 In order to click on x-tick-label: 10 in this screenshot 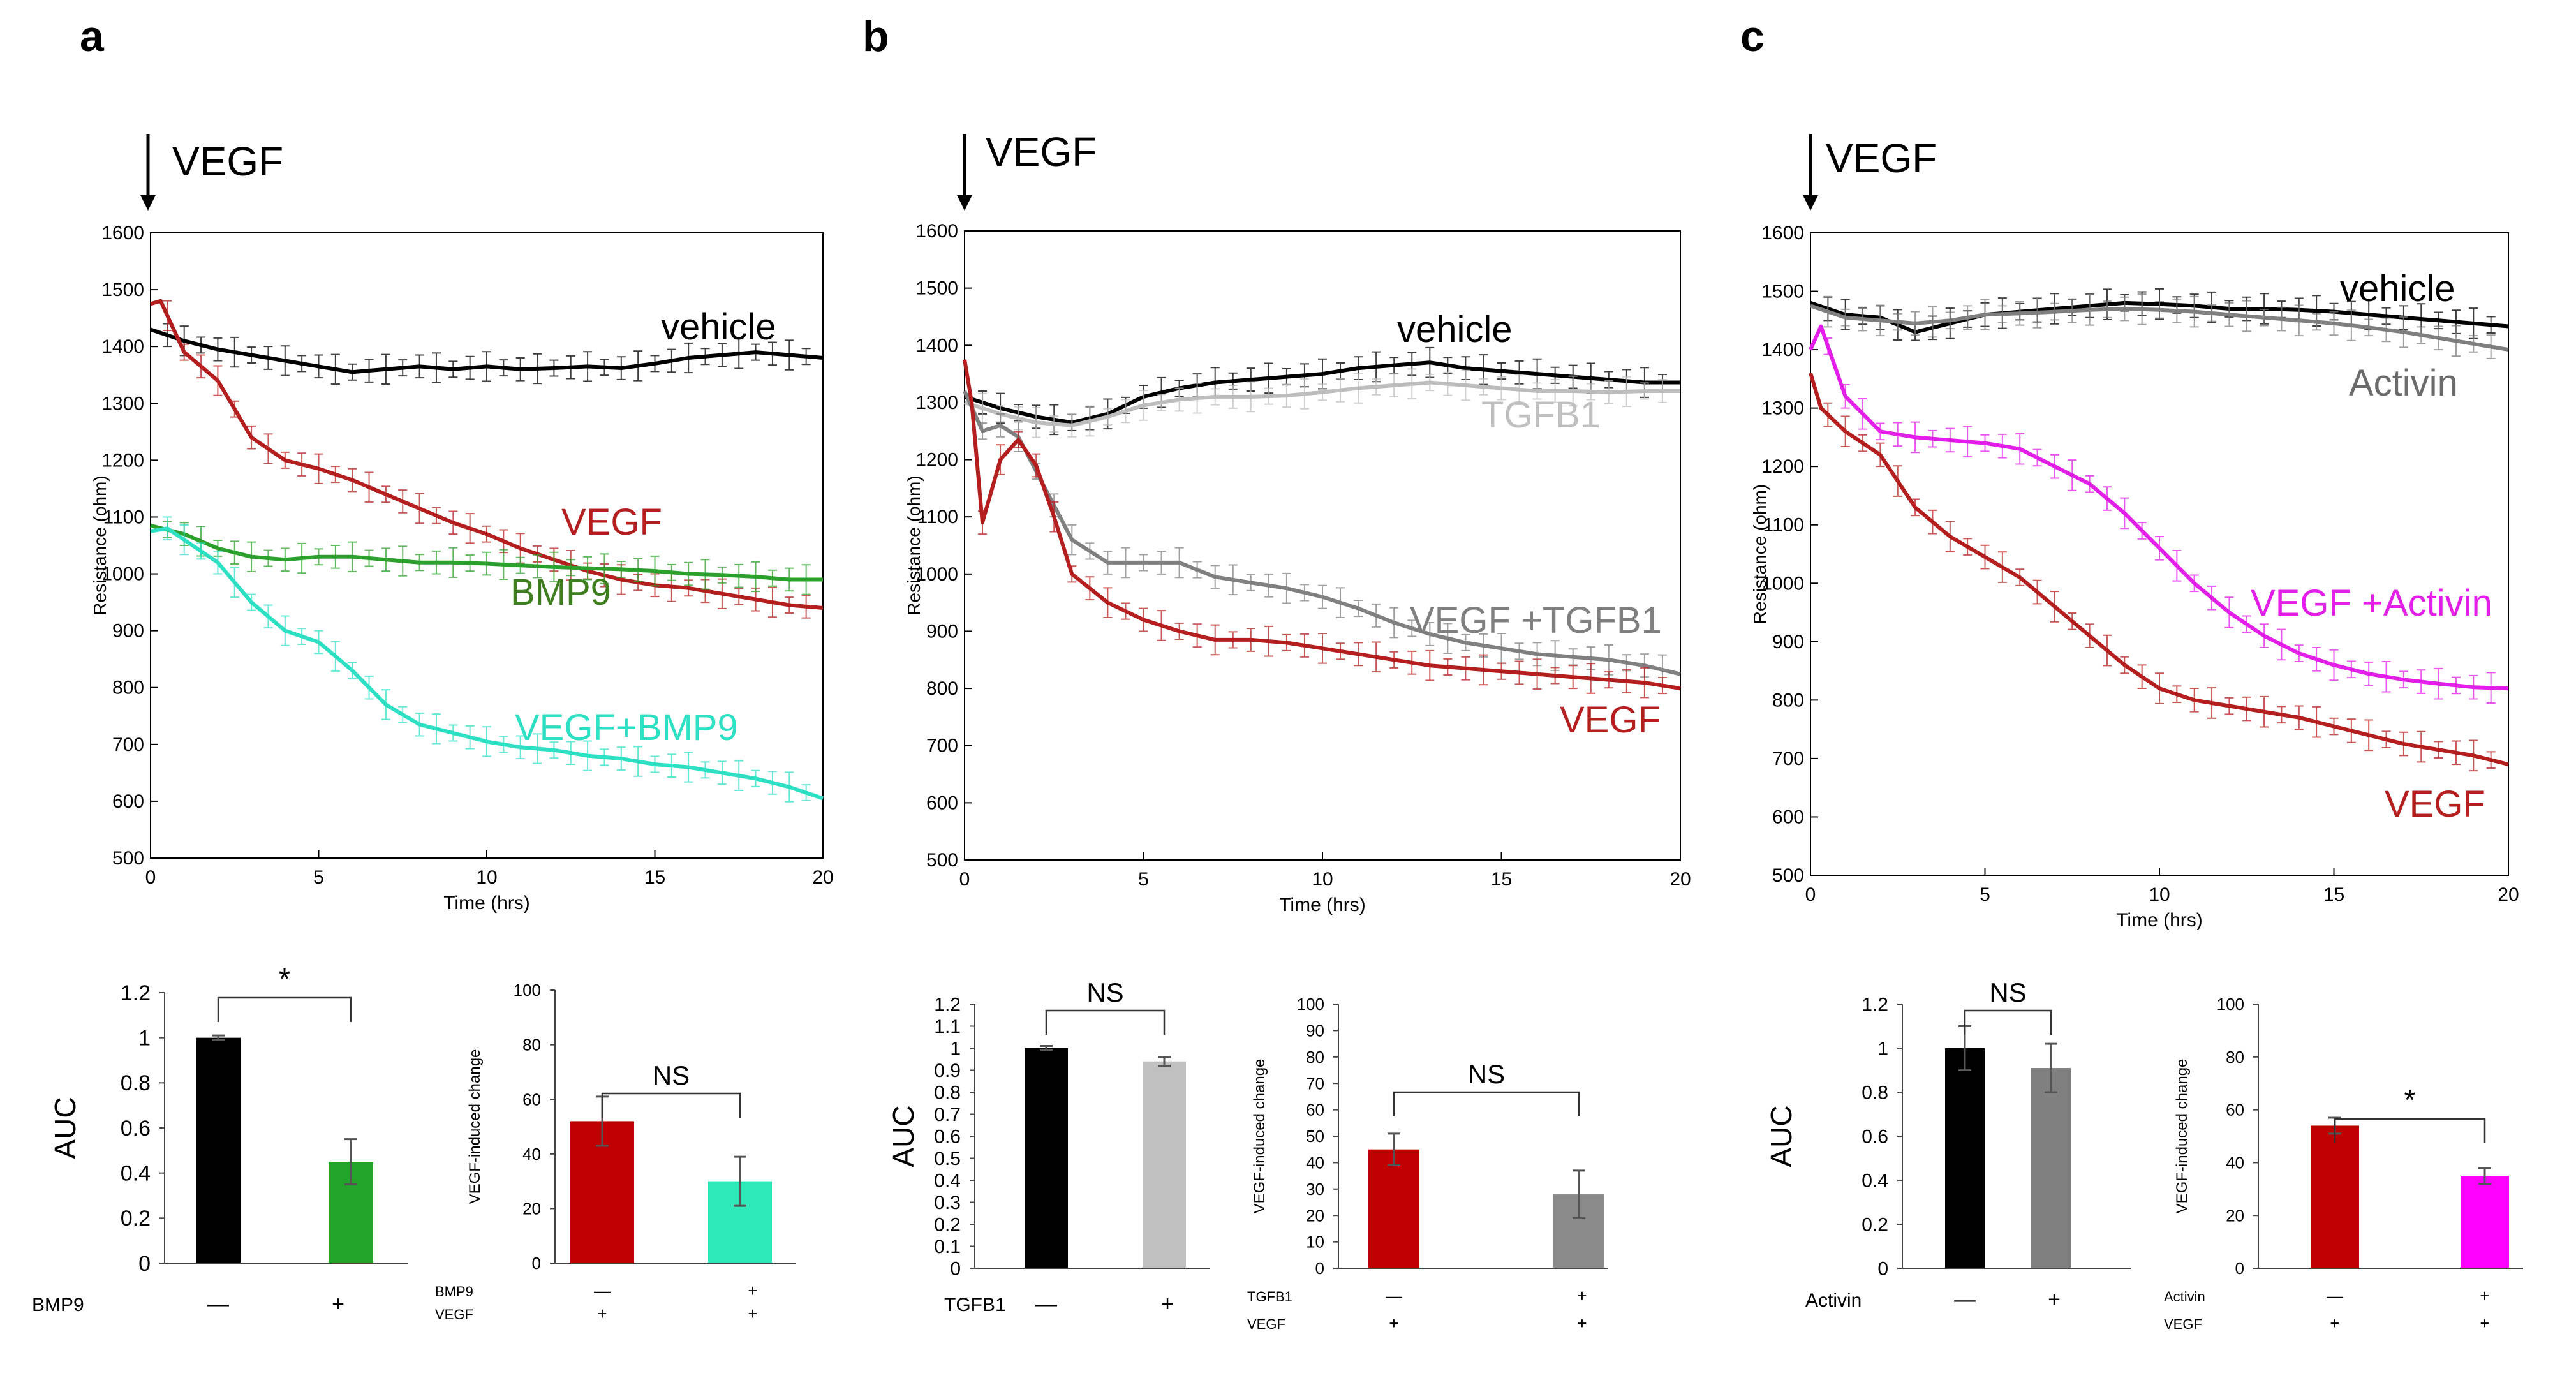, I will do `click(2159, 894)`.